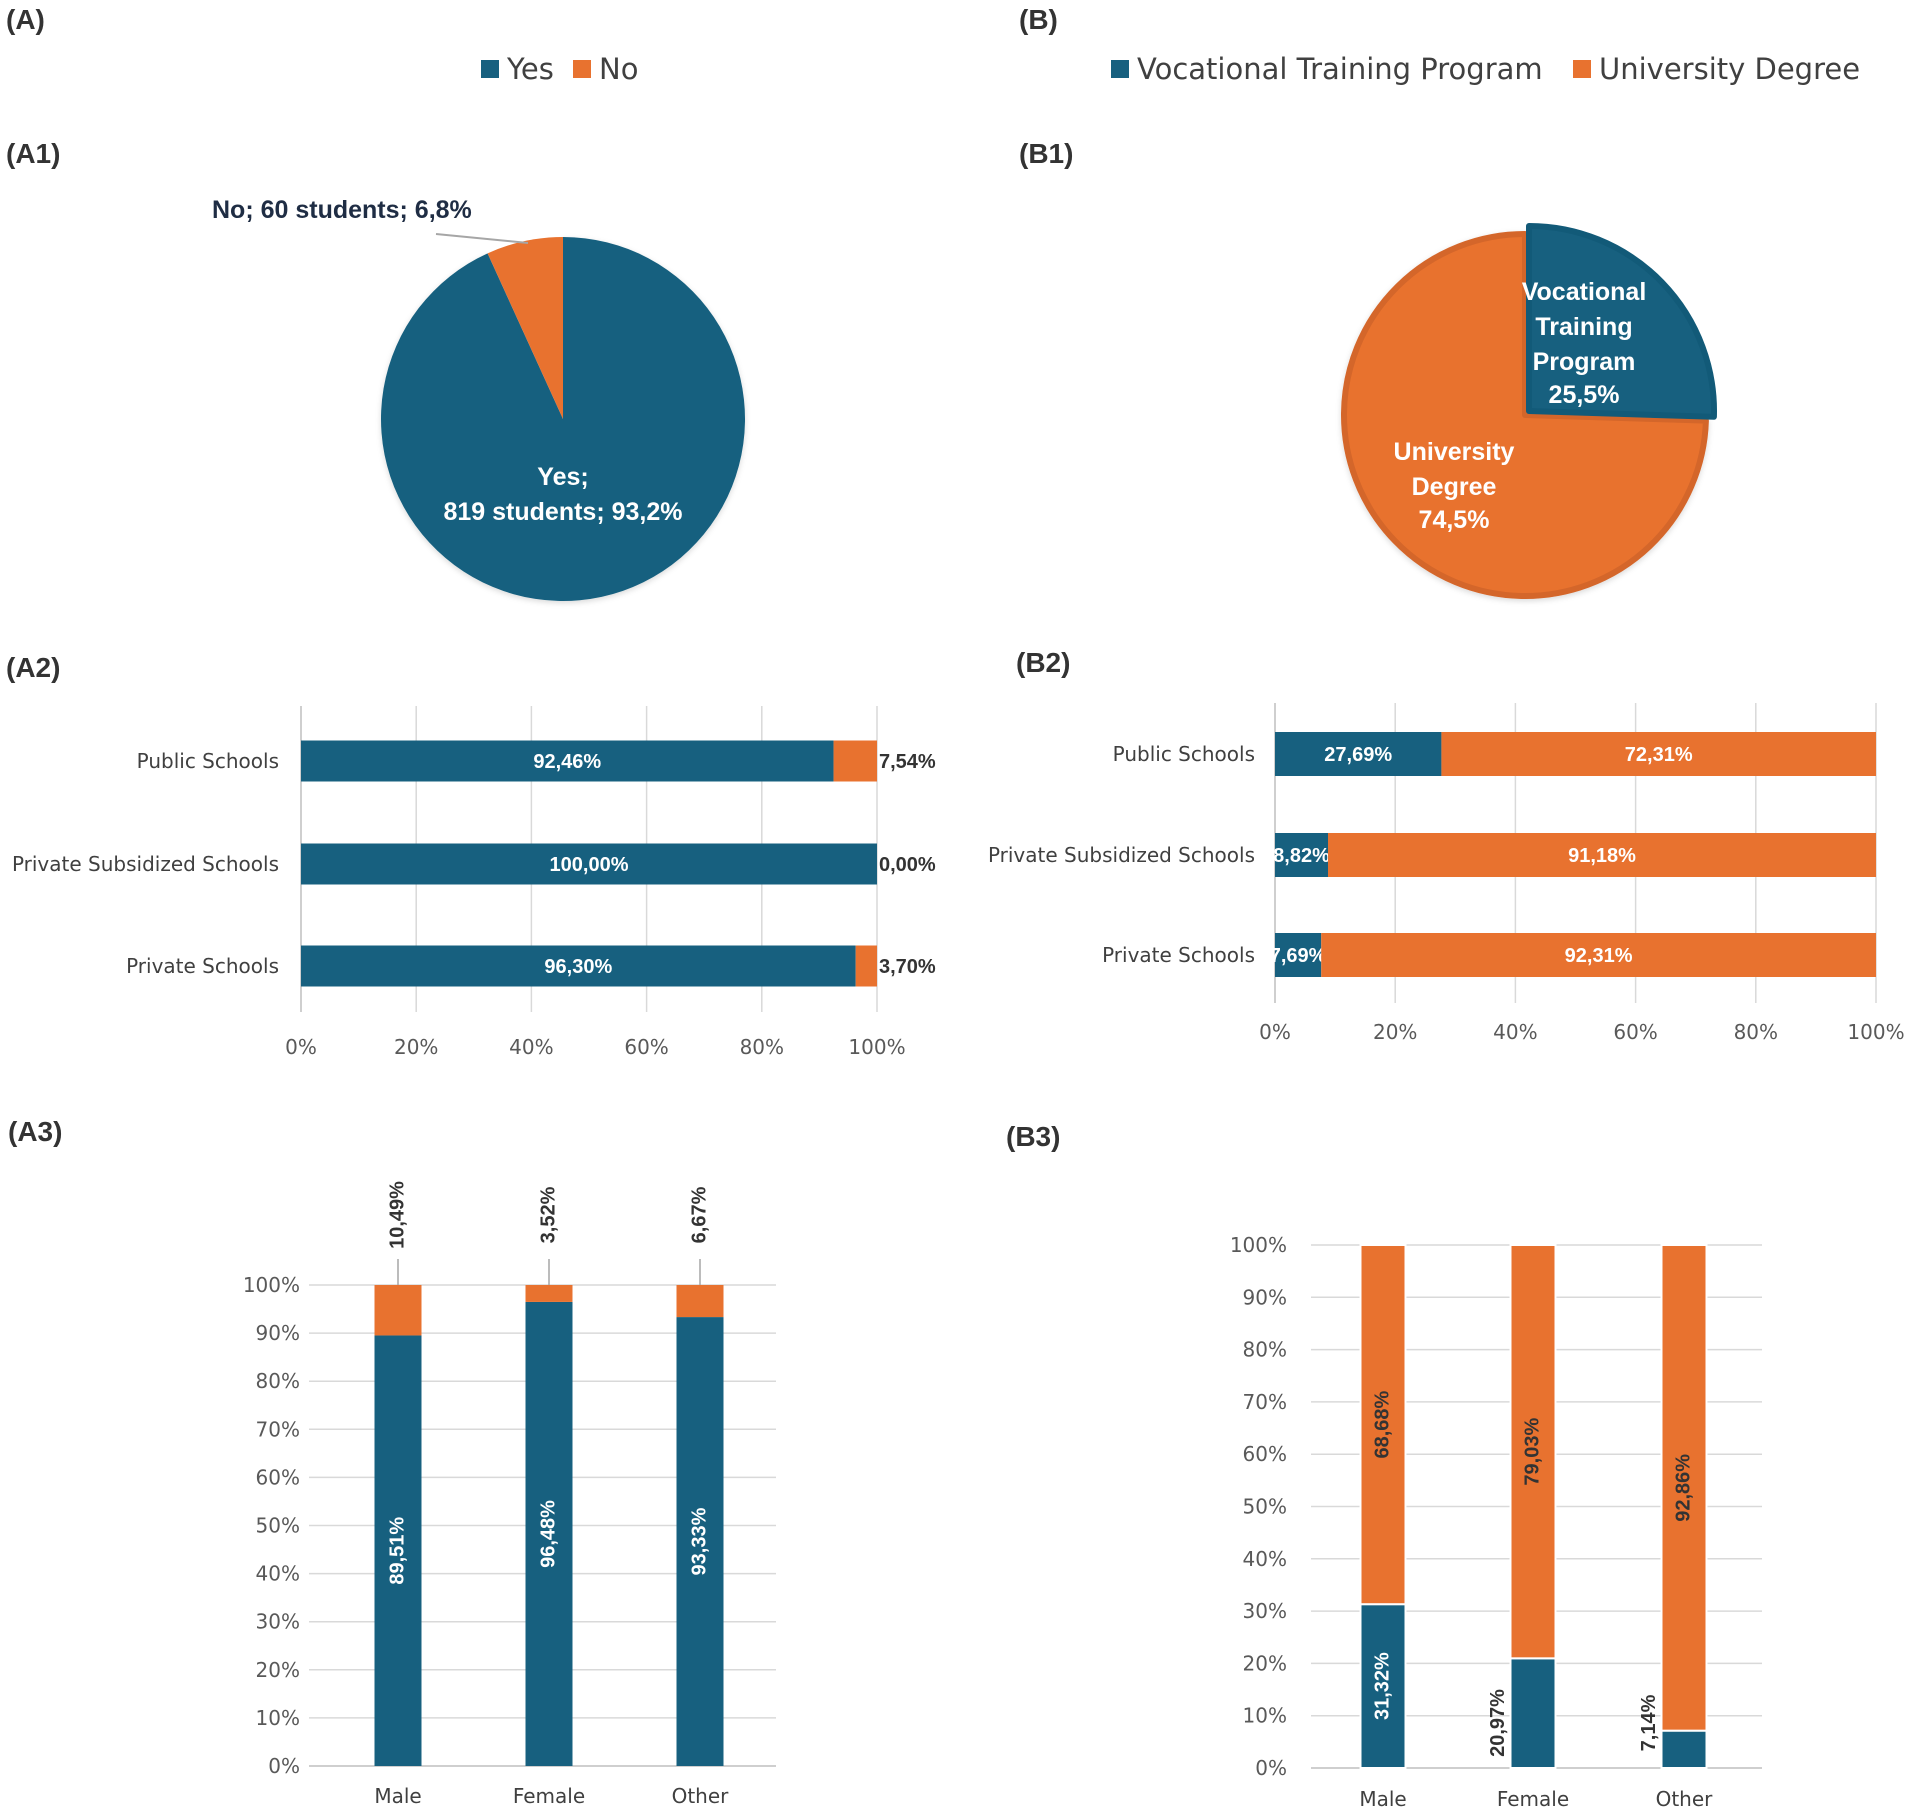 The height and width of the screenshot is (1812, 1905). I want to click on pie-slice-no, so click(525, 328).